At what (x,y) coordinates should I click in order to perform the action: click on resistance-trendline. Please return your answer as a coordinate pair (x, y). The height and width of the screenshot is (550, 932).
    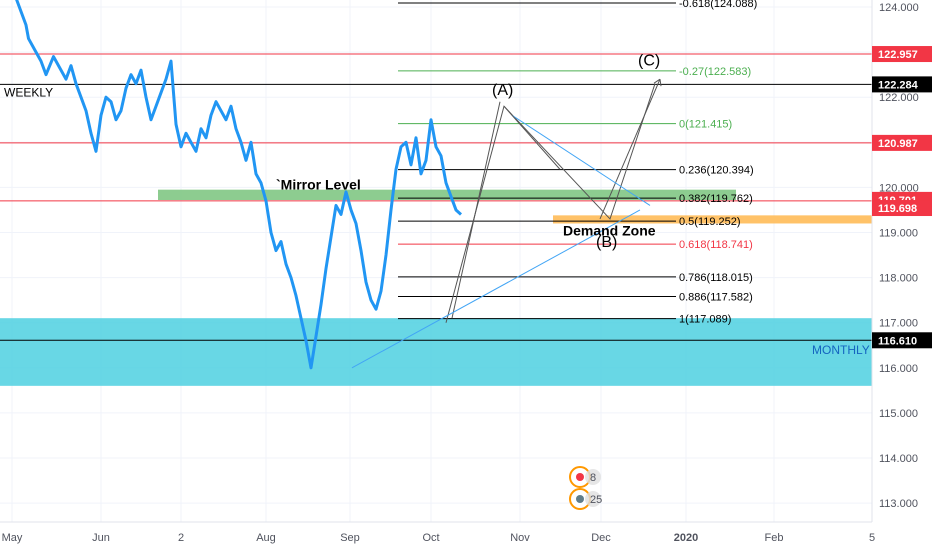
    Looking at the image, I should click on (581, 160).